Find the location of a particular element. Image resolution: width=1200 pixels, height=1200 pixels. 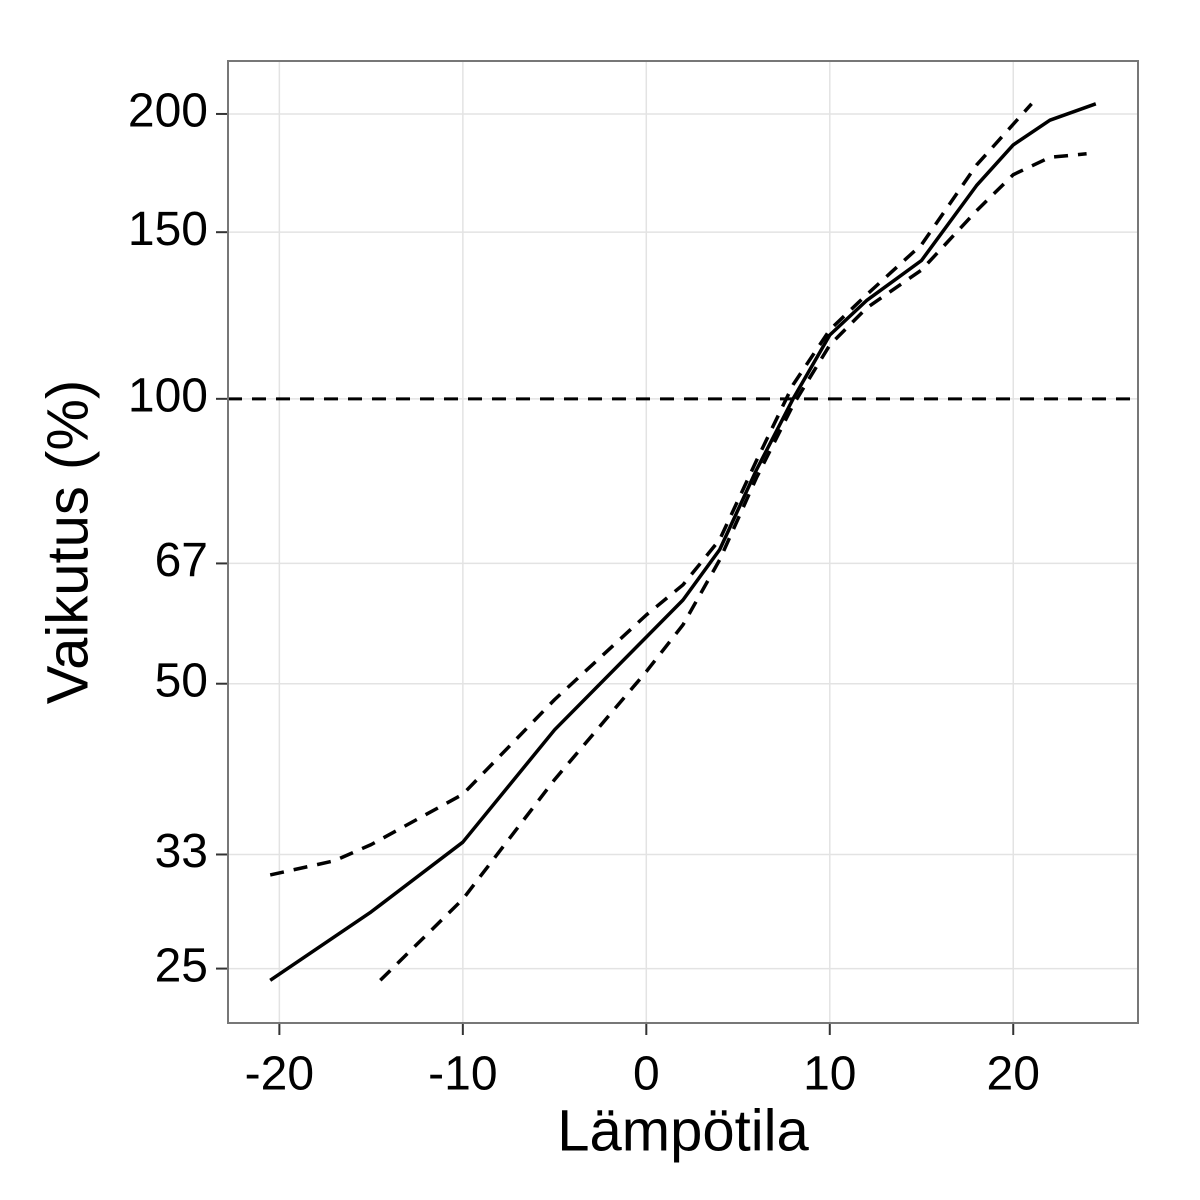

x-tick-label: -10 is located at coordinates (462, 1074).